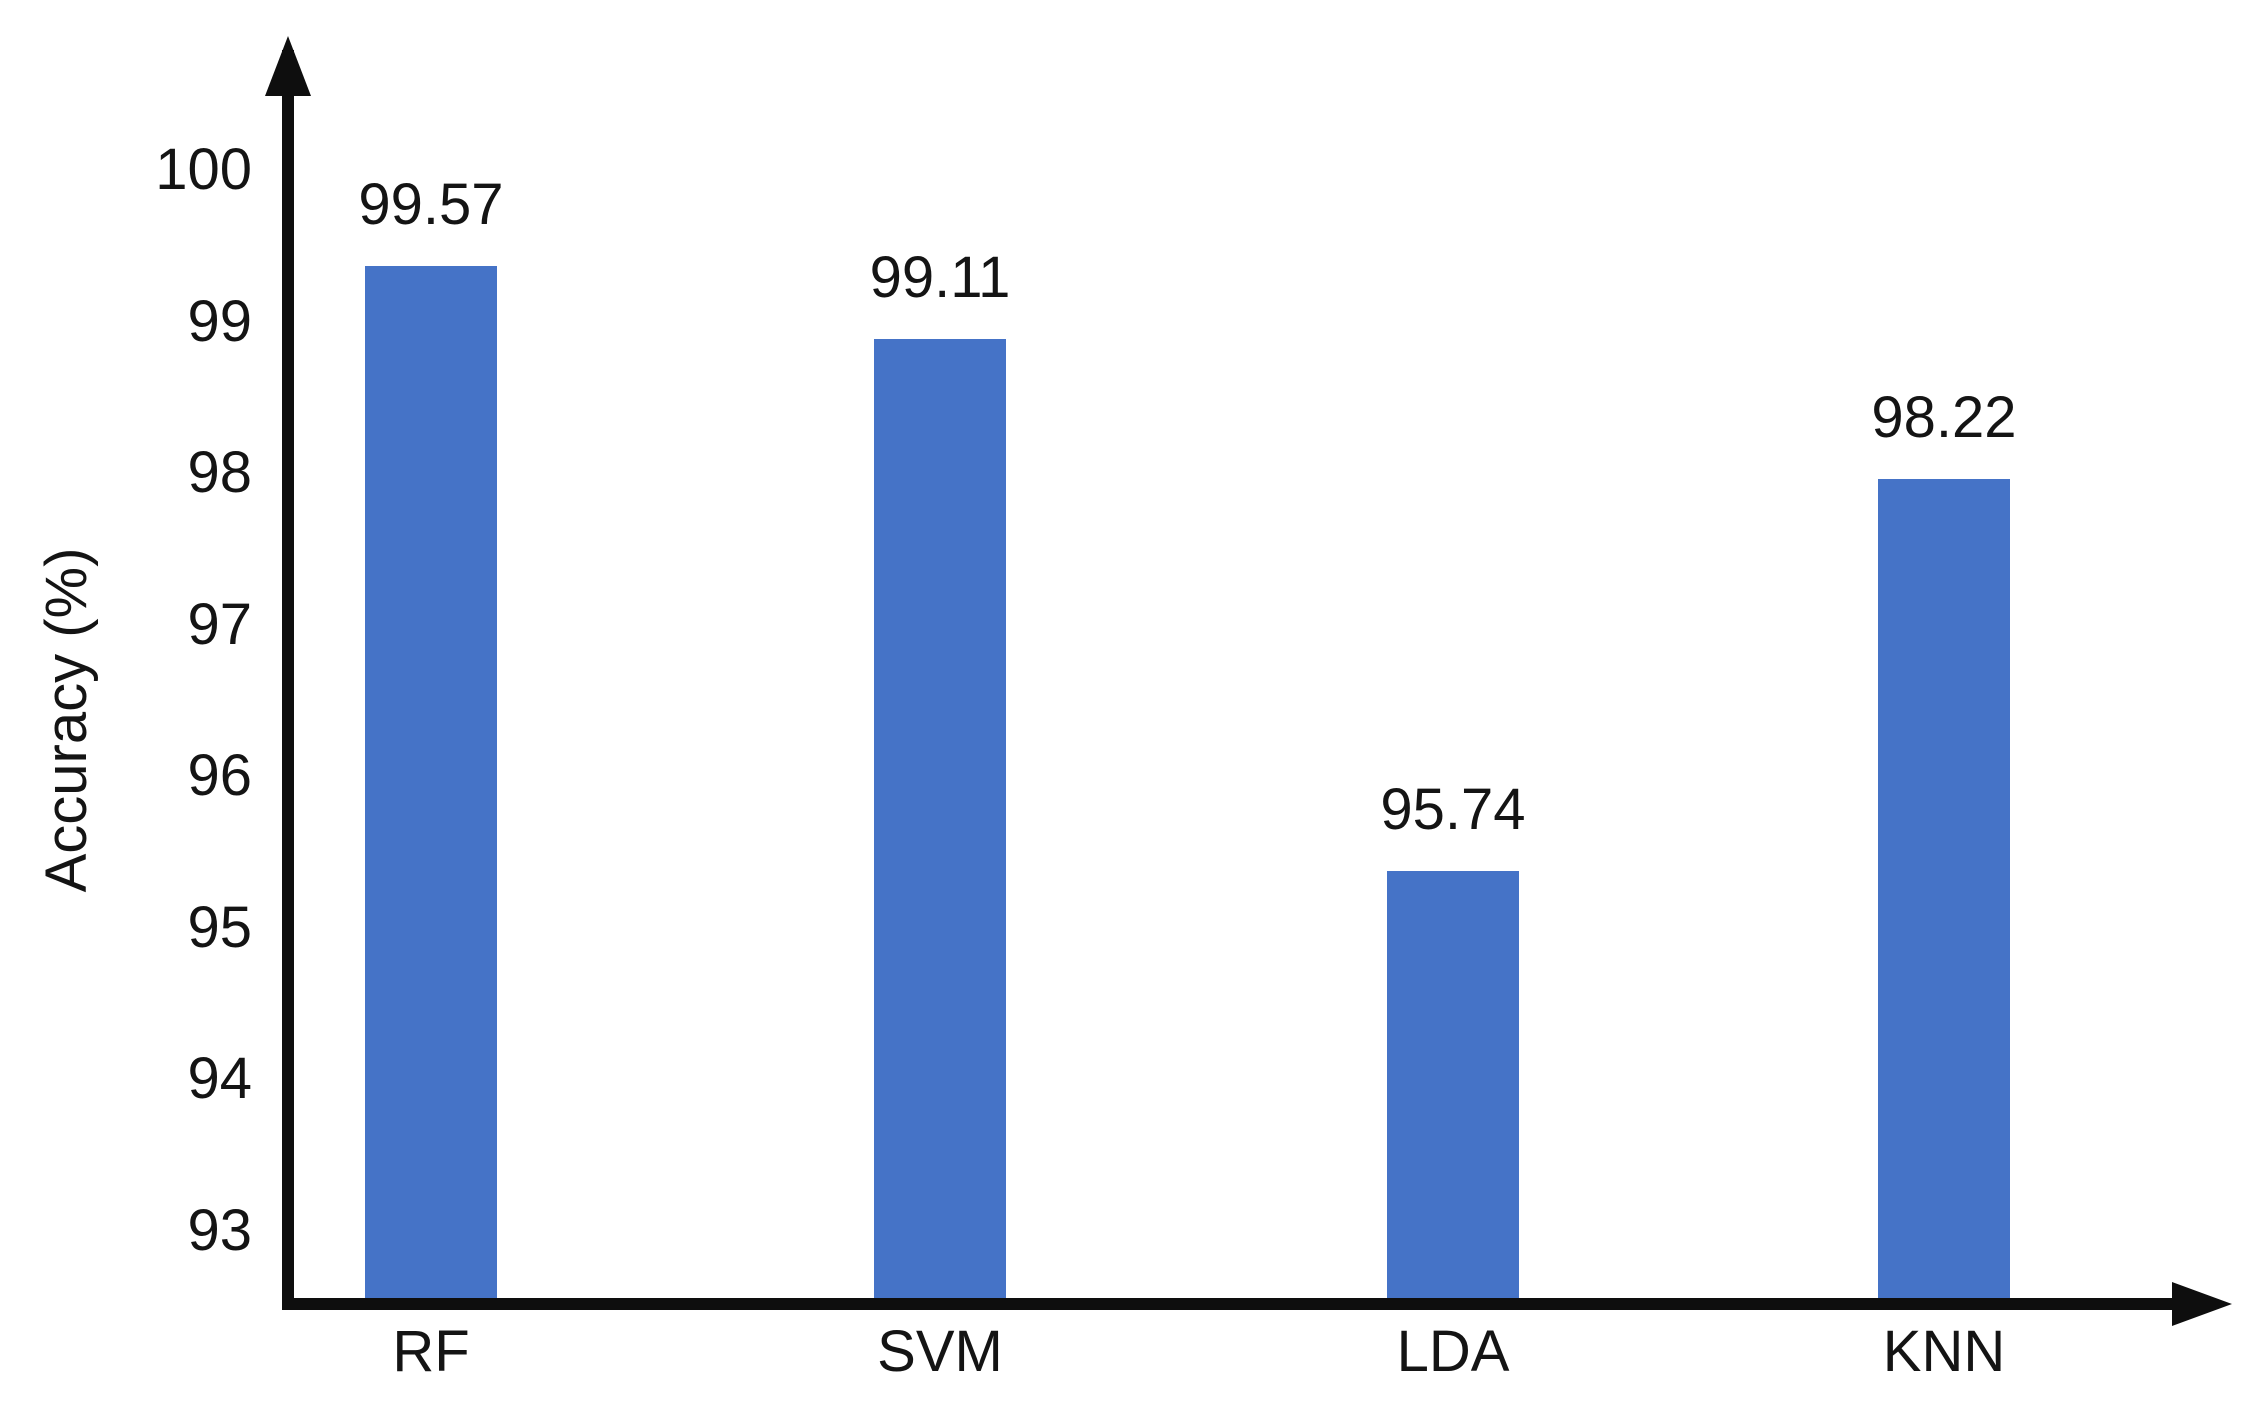  What do you see at coordinates (1944, 888) in the screenshot?
I see `bar-knn` at bounding box center [1944, 888].